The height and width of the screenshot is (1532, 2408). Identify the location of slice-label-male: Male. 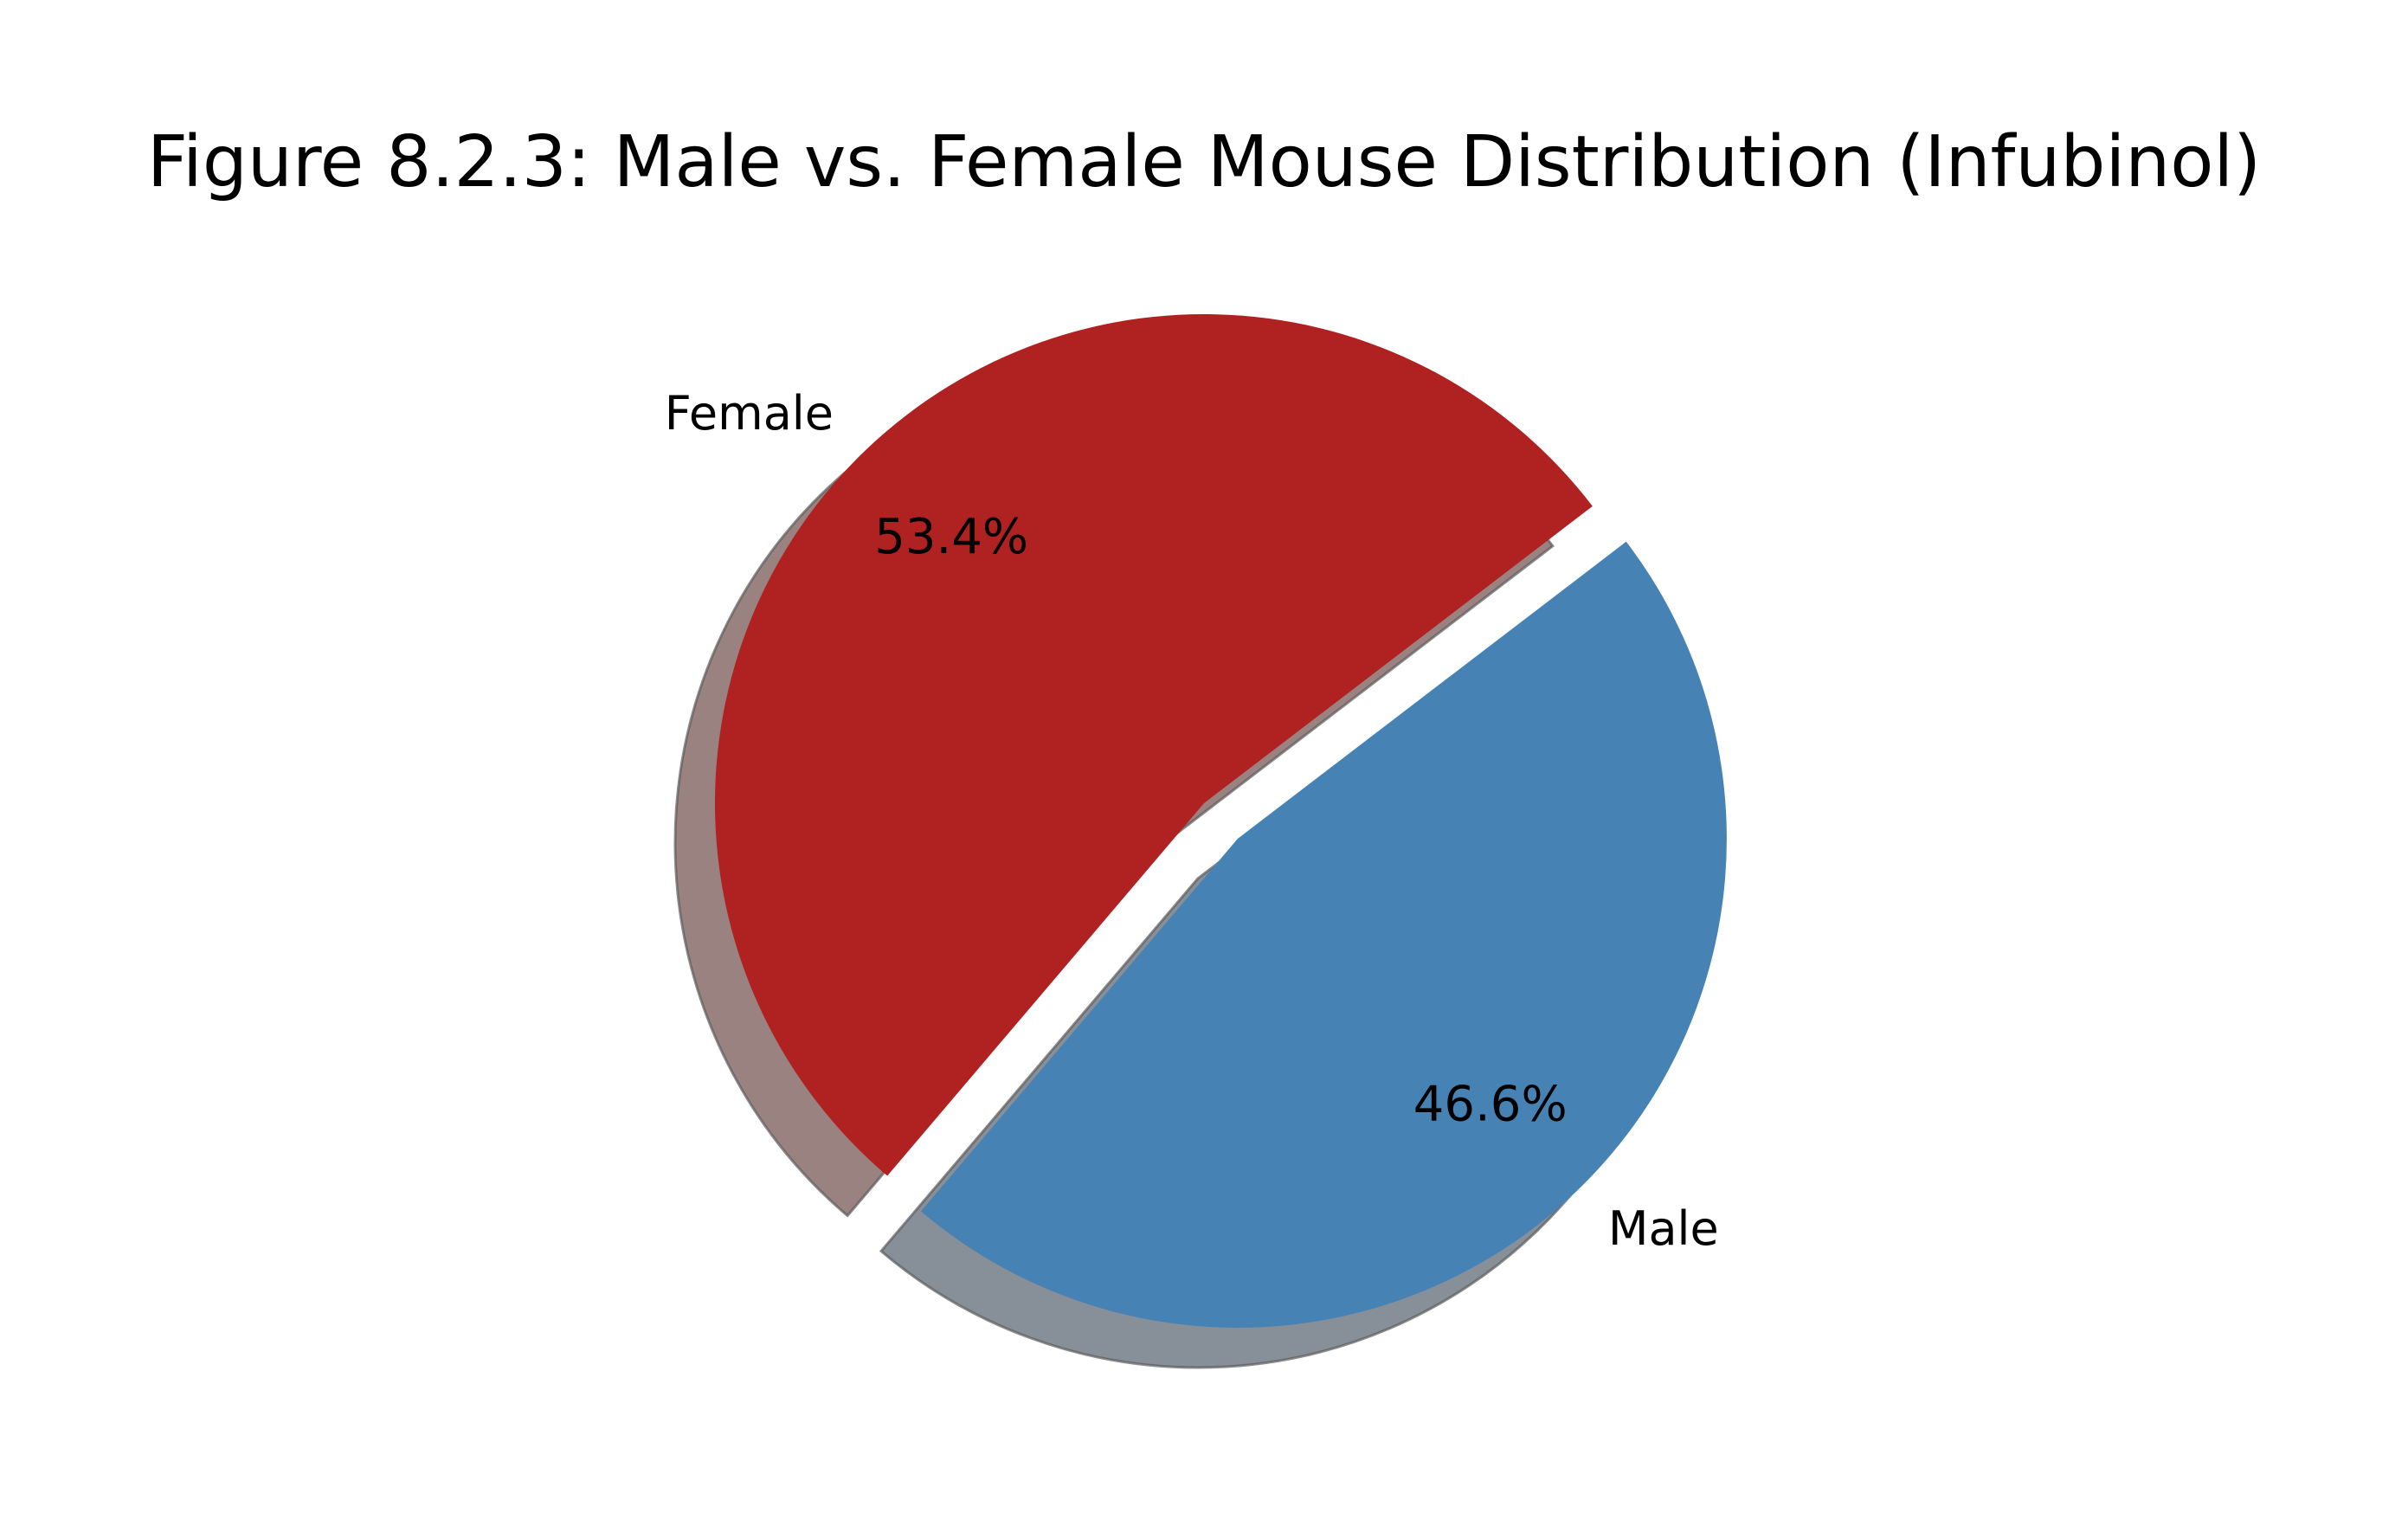
(1663, 1228).